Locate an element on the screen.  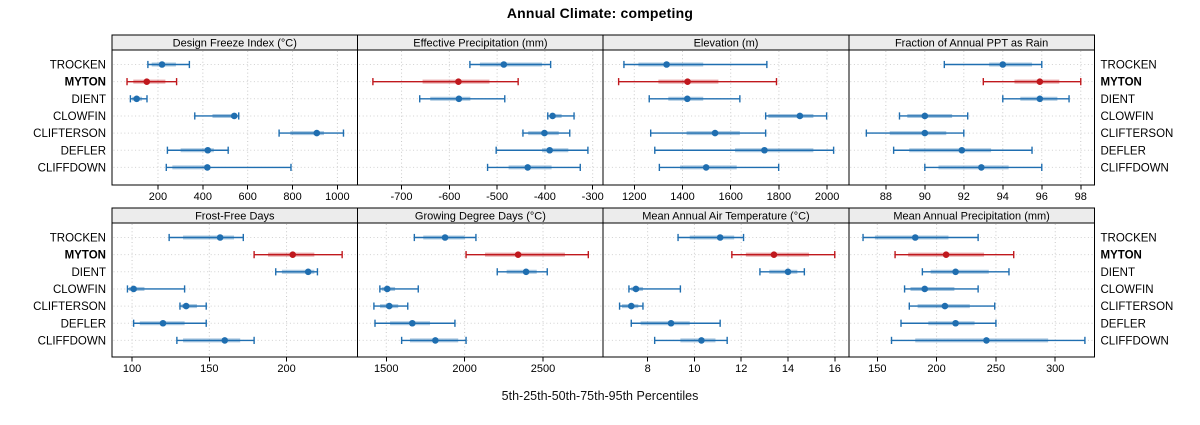
tick-label: 14 is located at coordinates (788, 369).